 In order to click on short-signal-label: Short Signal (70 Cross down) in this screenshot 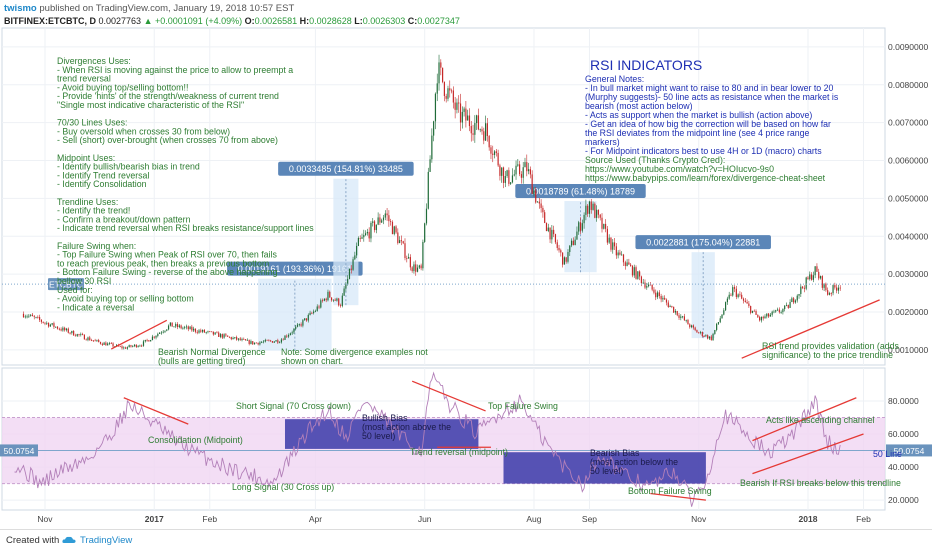, I will do `click(293, 406)`.